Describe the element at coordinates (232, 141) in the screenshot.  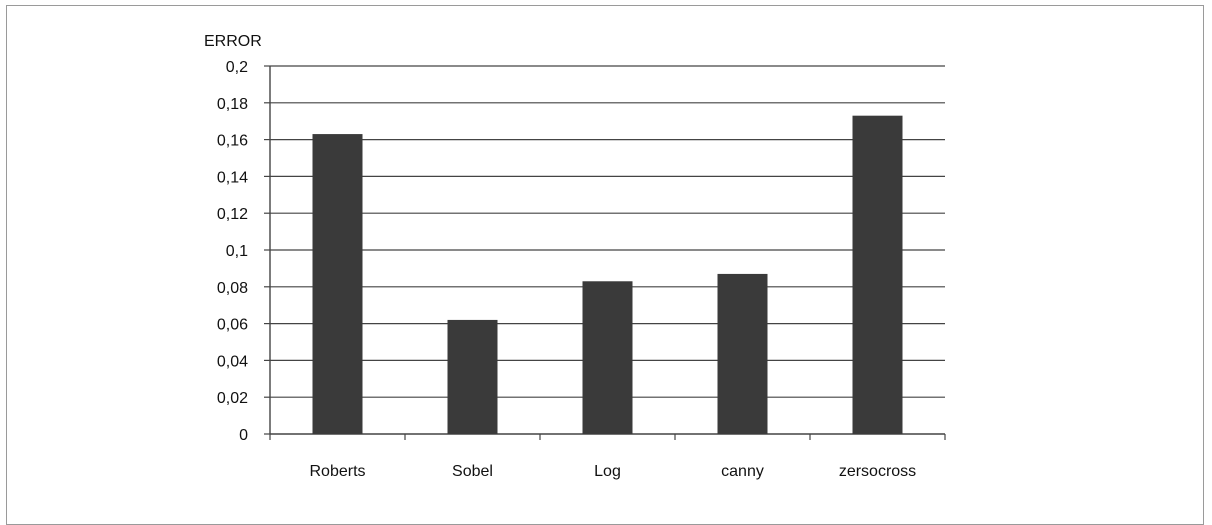
I see `y-tick-label: 0,16` at that location.